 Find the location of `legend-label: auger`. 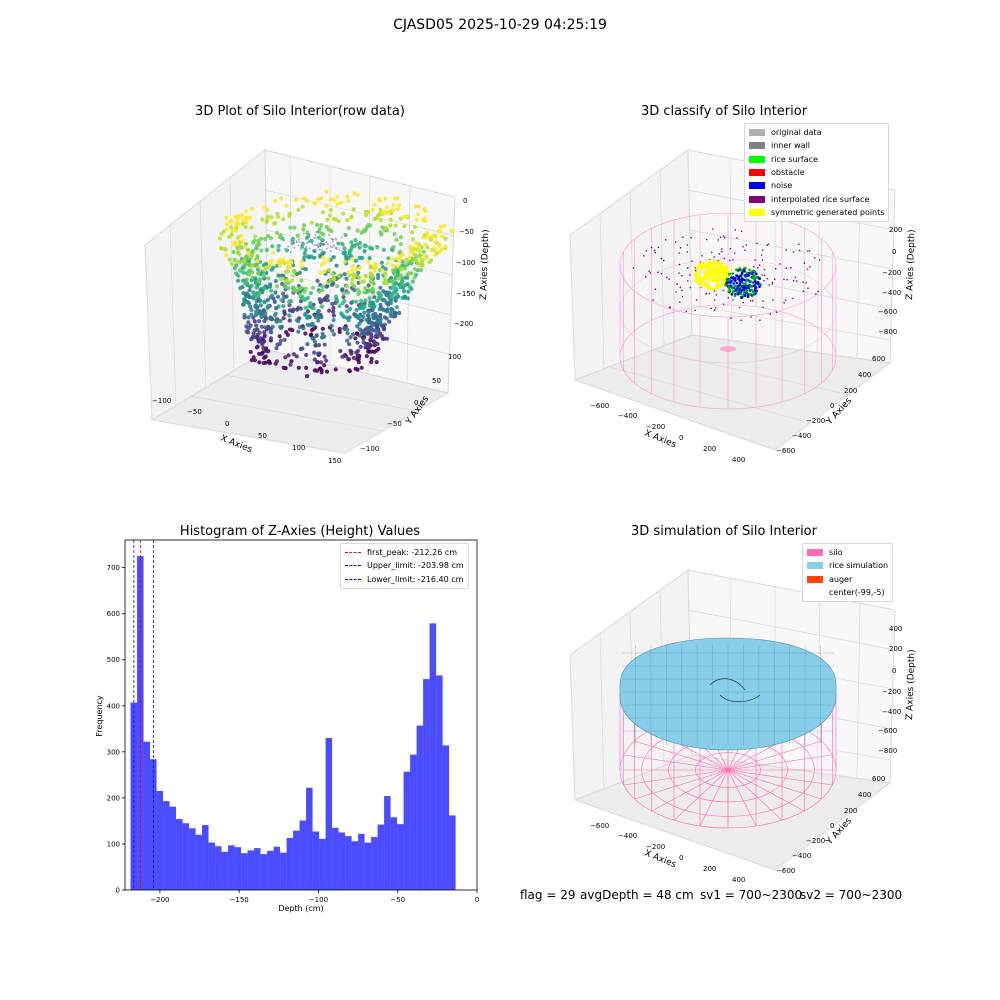

legend-label: auger is located at coordinates (841, 579).